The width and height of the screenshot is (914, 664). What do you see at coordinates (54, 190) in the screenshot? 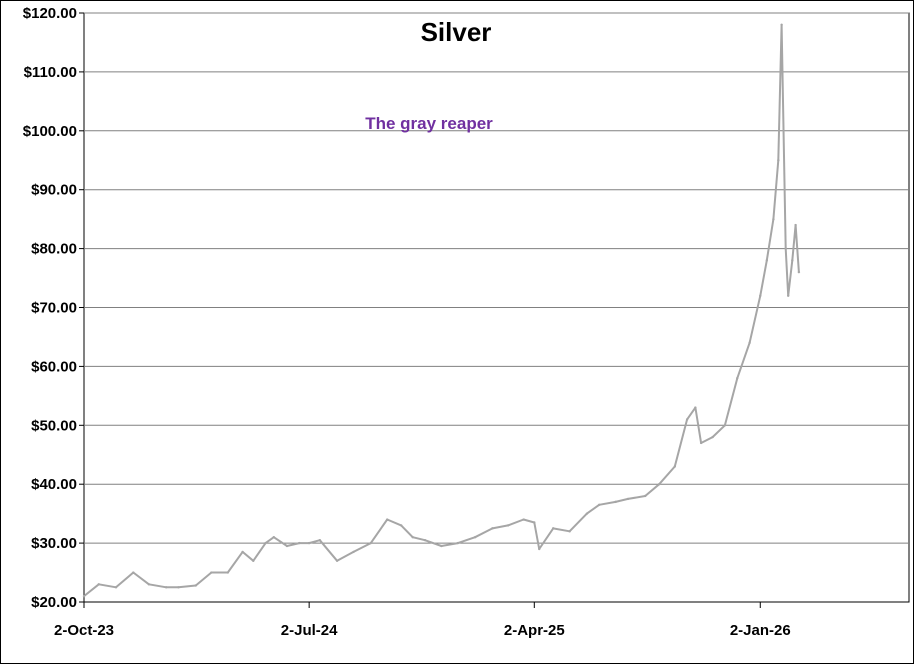
I see `y-tick-label: $90.00` at bounding box center [54, 190].